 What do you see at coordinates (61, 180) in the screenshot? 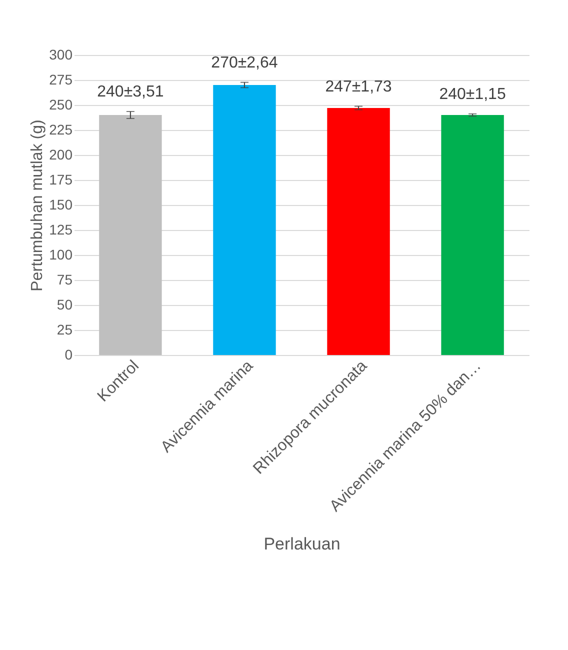
I see `y-tick-label: 175` at bounding box center [61, 180].